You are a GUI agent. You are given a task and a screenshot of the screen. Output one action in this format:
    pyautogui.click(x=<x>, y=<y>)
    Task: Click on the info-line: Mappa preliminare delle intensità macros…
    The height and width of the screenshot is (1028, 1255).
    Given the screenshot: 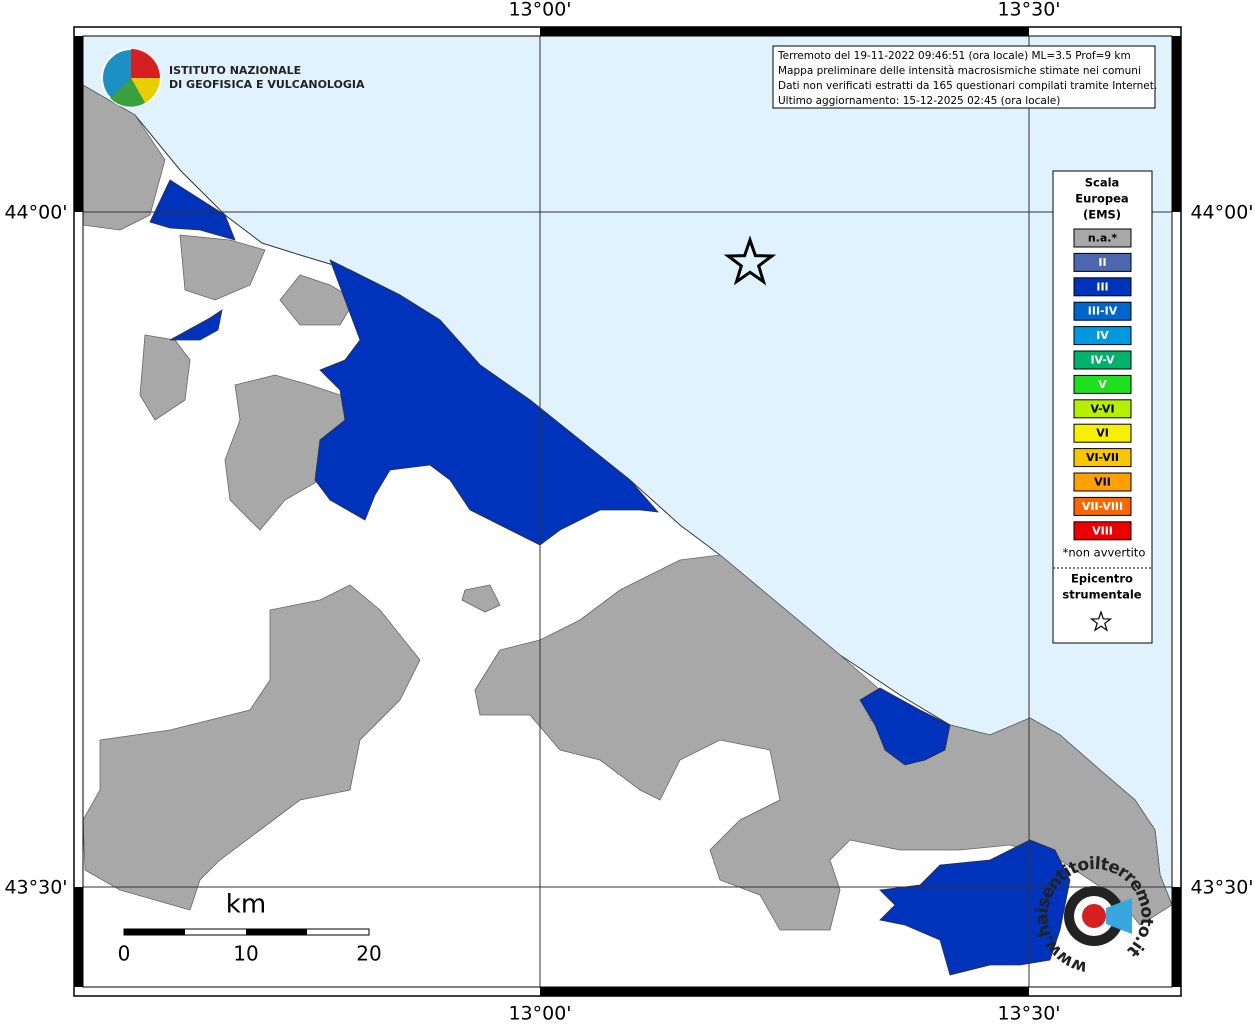 What is the action you would take?
    pyautogui.click(x=959, y=71)
    